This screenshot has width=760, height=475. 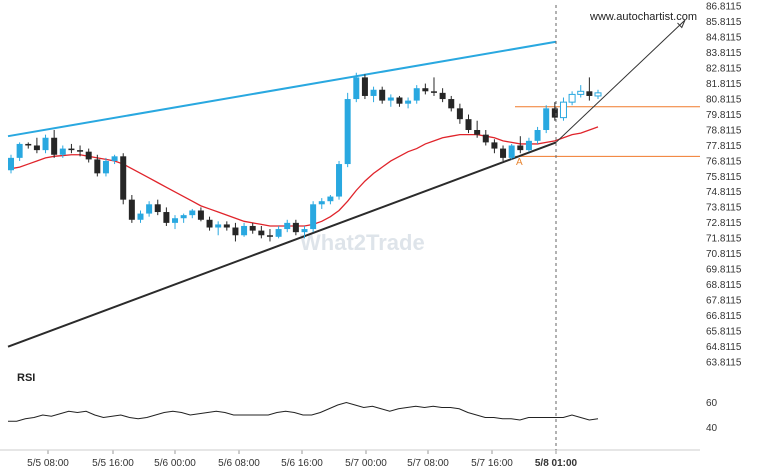 I want to click on y-tick-label: 64.8115, so click(x=724, y=347).